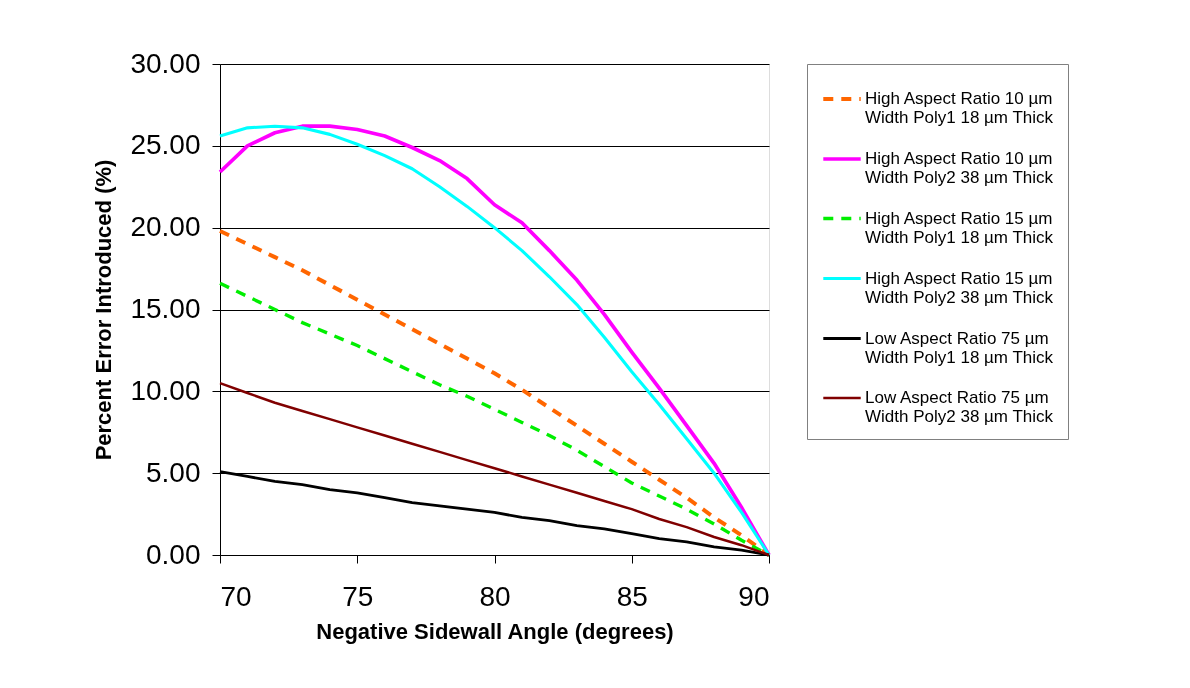 The image size is (1190, 688). Describe the element at coordinates (959, 407) in the screenshot. I see `legend-label: Low Aspect Ratio 75 µm Width Poly2 38 µm Thick` at that location.